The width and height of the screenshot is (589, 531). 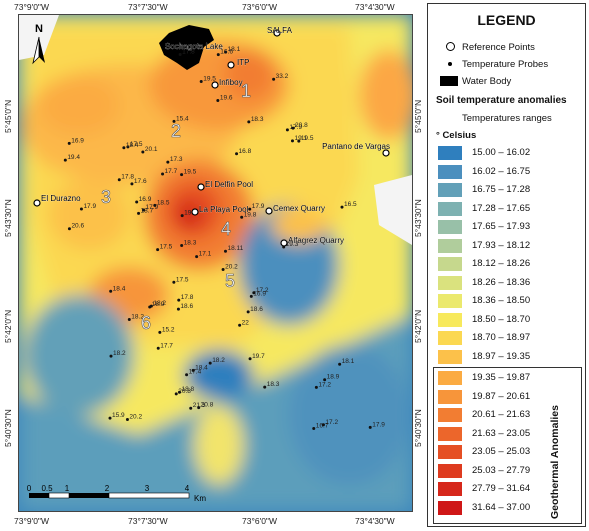 I want to click on scale-bar, so click(x=109, y=495).